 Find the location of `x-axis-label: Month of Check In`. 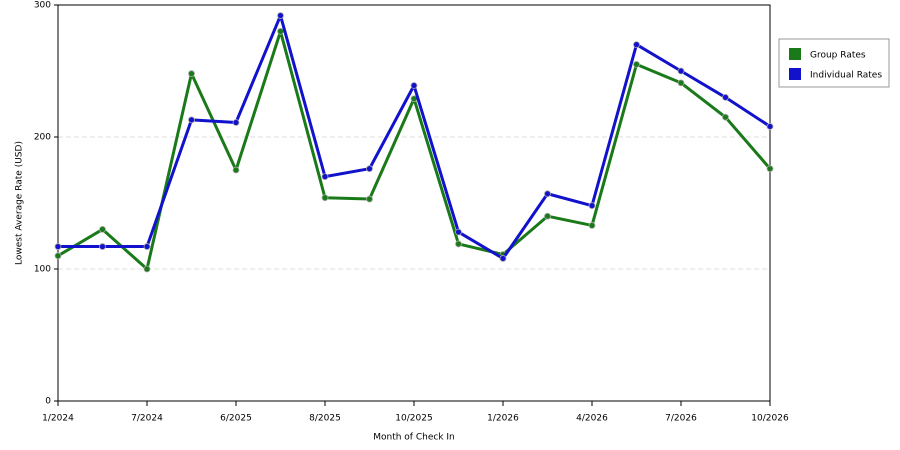

x-axis-label: Month of Check In is located at coordinates (414, 438).